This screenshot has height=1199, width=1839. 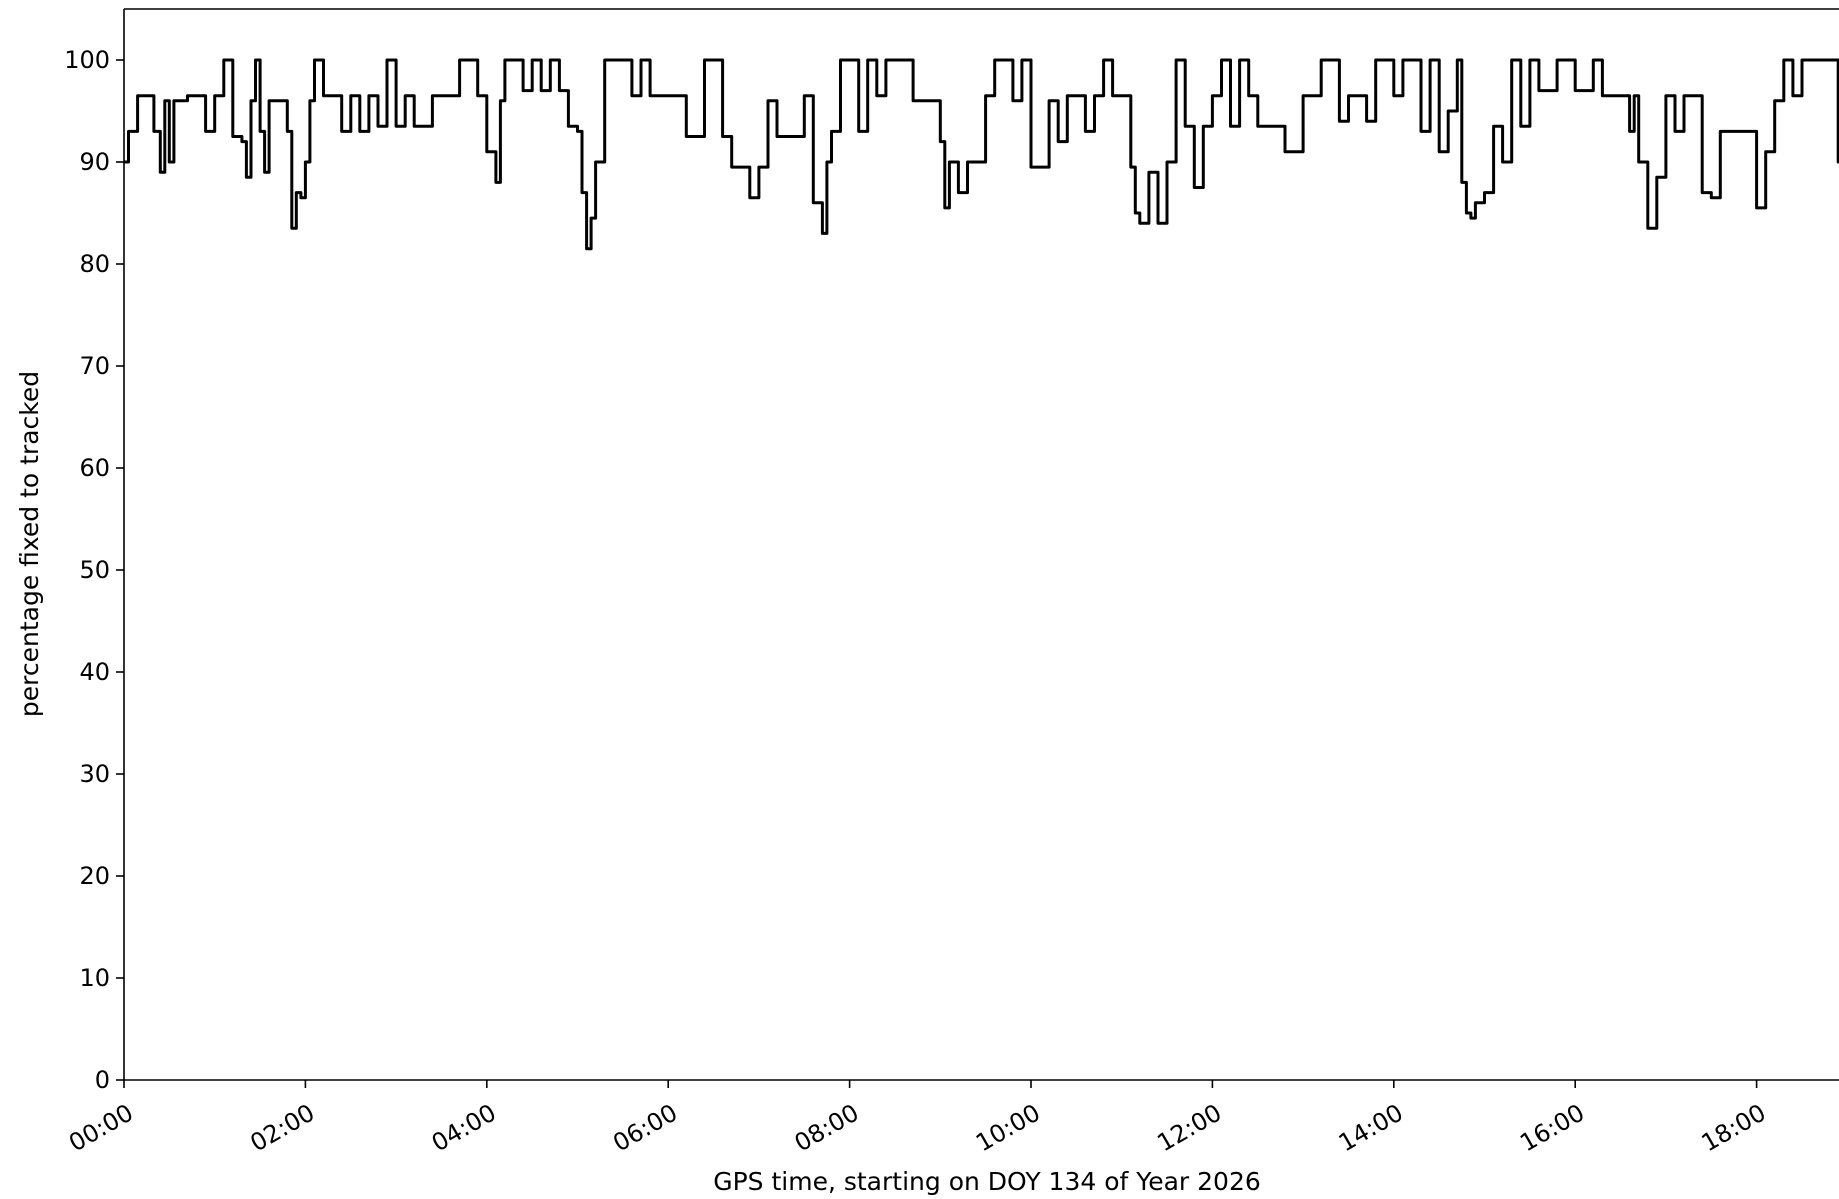 I want to click on y-tick-label: 10, so click(x=94, y=978).